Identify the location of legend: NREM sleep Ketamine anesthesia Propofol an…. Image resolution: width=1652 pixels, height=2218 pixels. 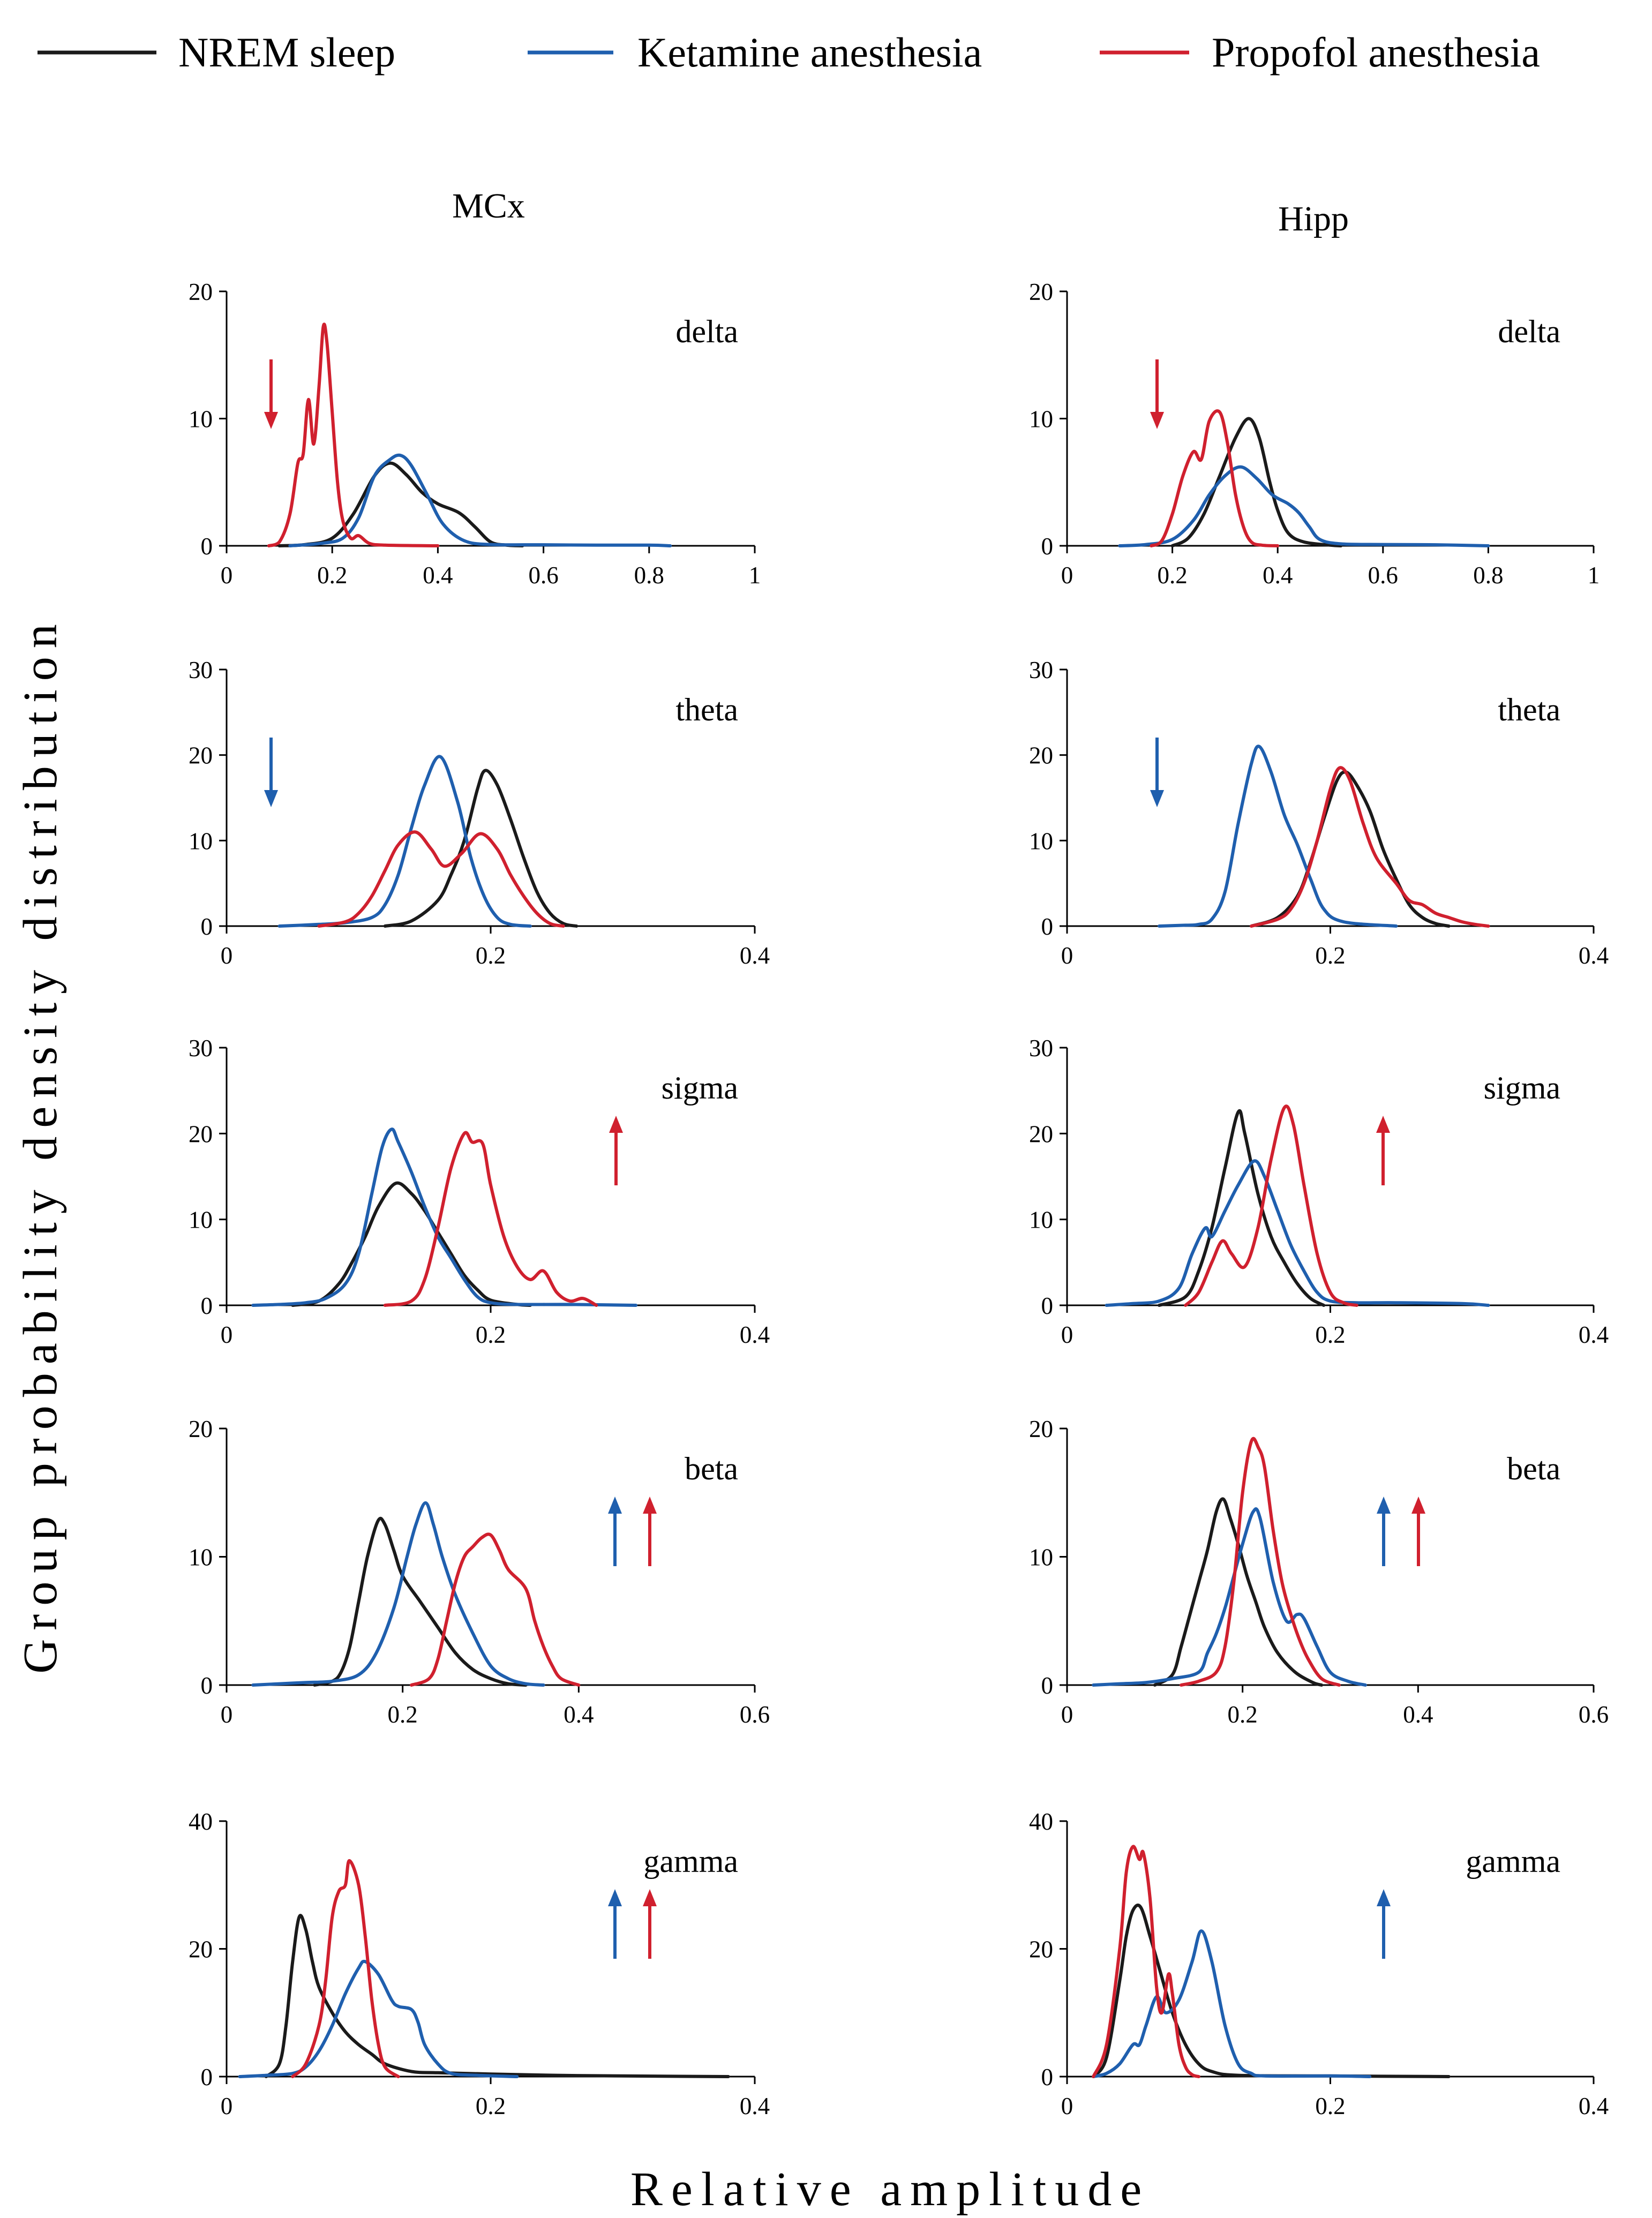
(788, 53).